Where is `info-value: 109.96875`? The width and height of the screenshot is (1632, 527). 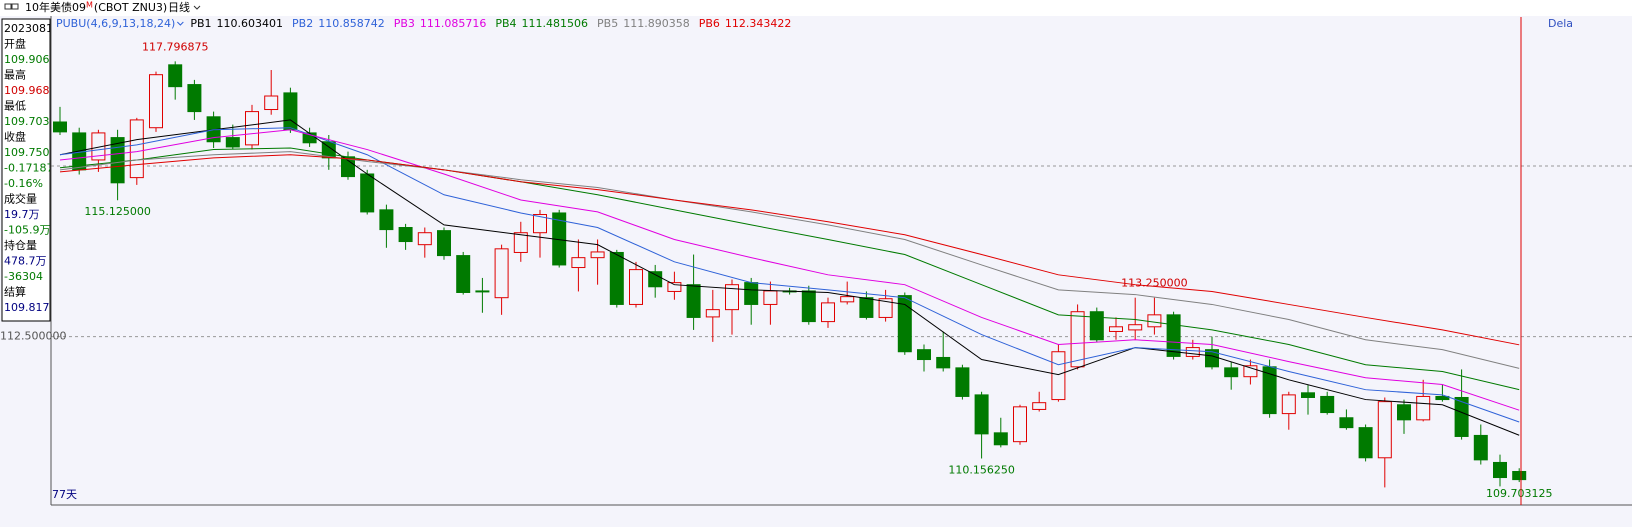 info-value: 109.96875 is located at coordinates (34, 90).